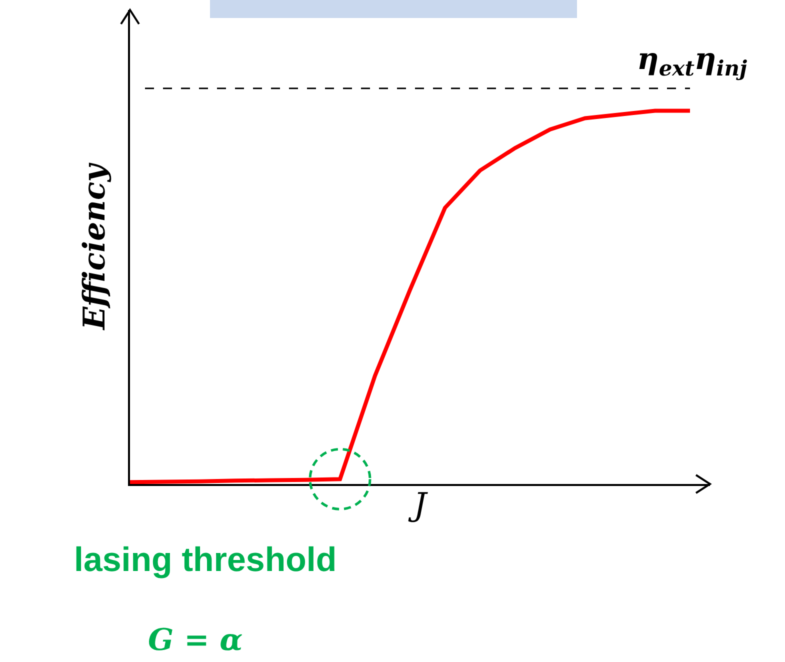  What do you see at coordinates (95, 246) in the screenshot?
I see `y-axis-title: Efficiency` at bounding box center [95, 246].